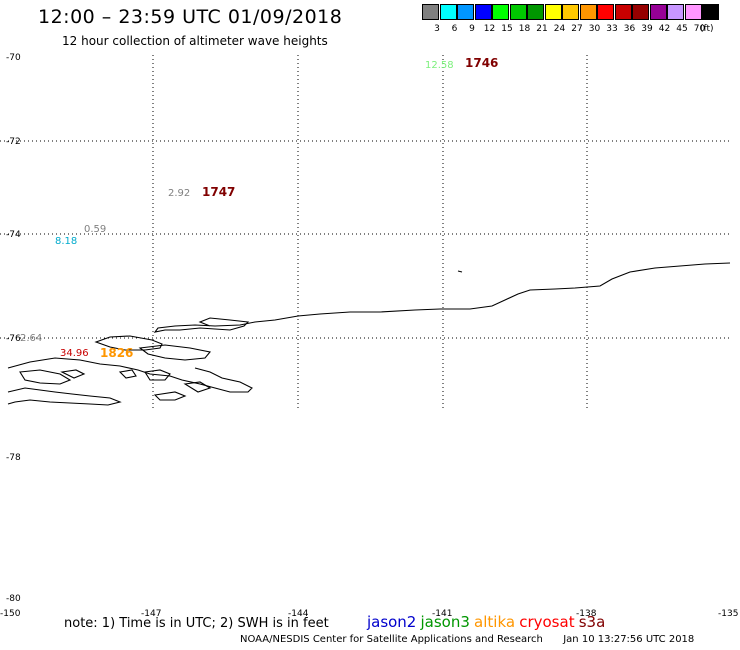 The width and height of the screenshot is (740, 650). Describe the element at coordinates (74, 353) in the screenshot. I see `wave-height-value: 34.96` at that location.